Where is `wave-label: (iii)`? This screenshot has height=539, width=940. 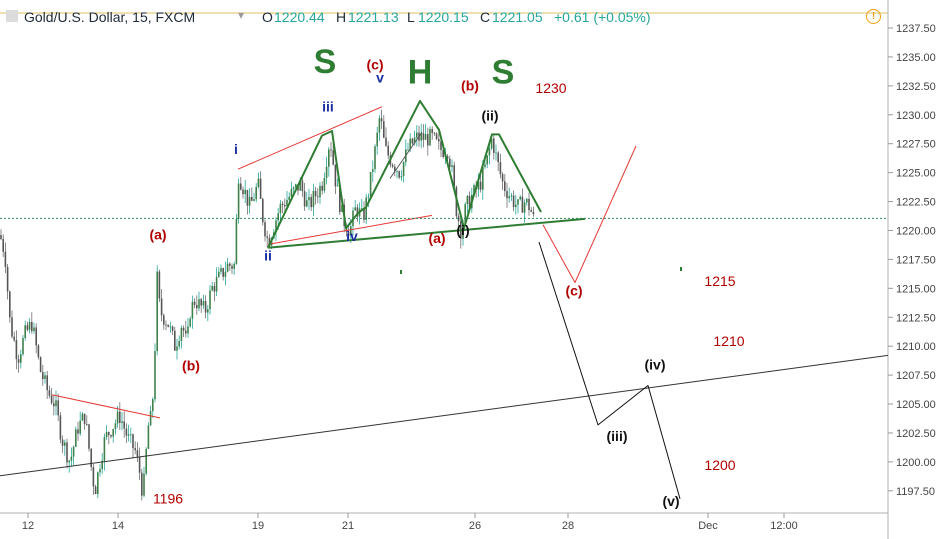 wave-label: (iii) is located at coordinates (617, 436).